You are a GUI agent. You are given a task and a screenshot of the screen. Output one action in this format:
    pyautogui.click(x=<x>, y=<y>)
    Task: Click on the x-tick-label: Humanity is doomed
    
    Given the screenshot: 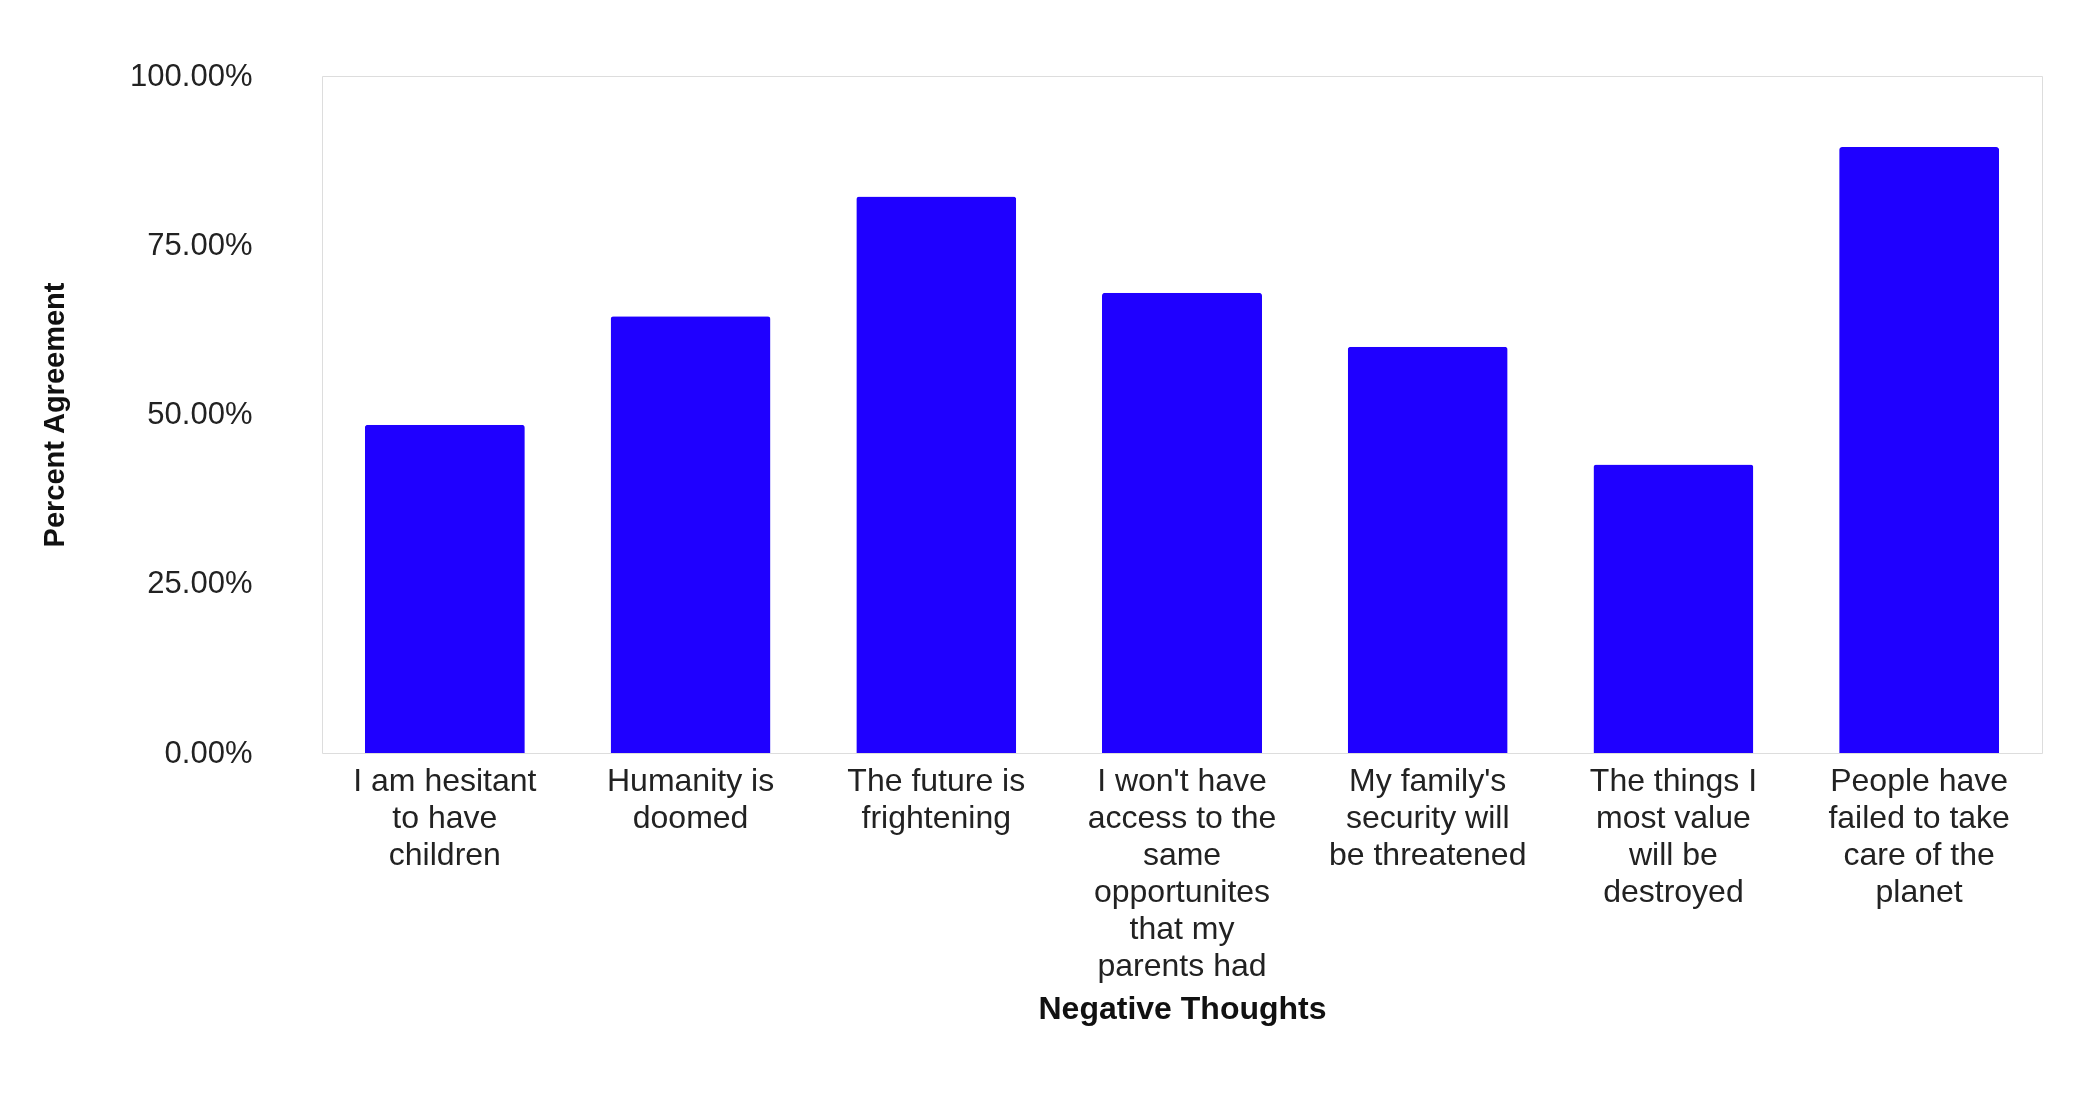 What is the action you would take?
    pyautogui.click(x=690, y=798)
    